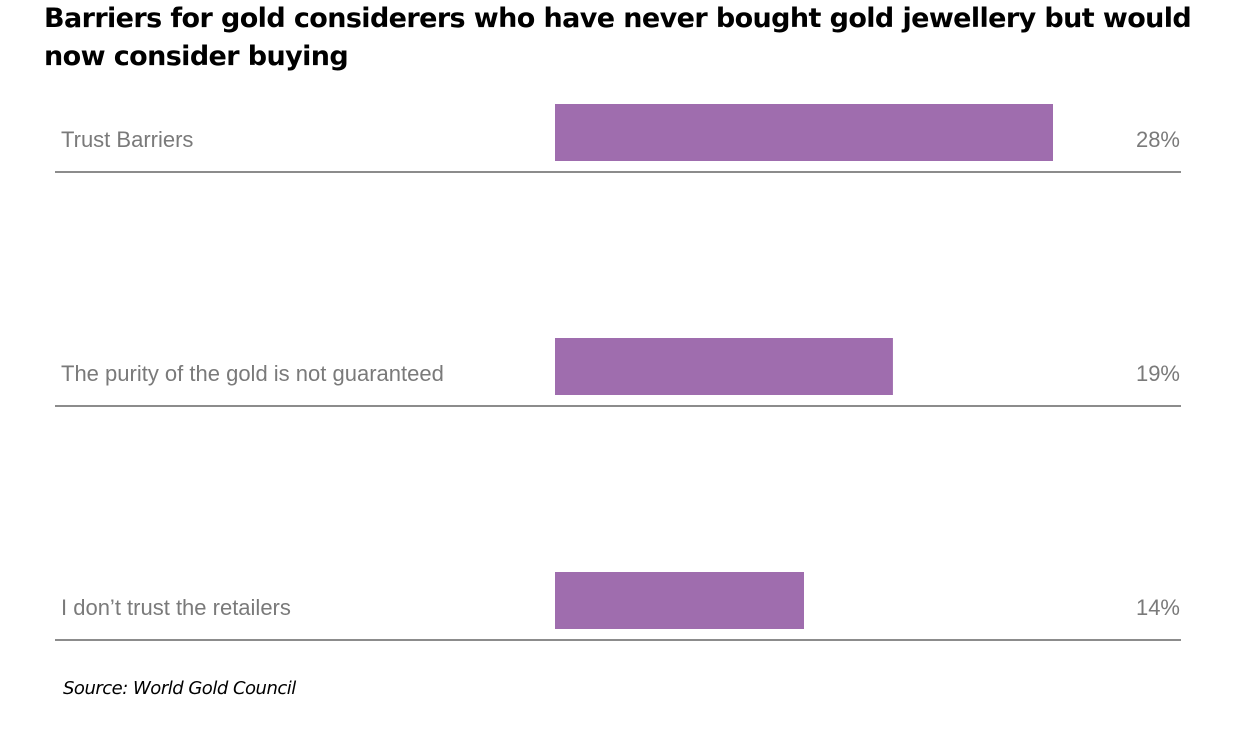 The image size is (1246, 748). What do you see at coordinates (176, 607) in the screenshot?
I see `category-label-3: I don’t trust the retailers` at bounding box center [176, 607].